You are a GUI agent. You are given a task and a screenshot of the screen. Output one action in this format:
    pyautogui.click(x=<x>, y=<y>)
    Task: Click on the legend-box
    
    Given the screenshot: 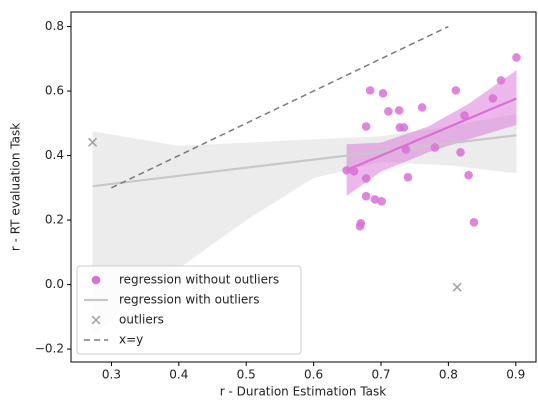 What is the action you would take?
    pyautogui.click(x=189, y=310)
    